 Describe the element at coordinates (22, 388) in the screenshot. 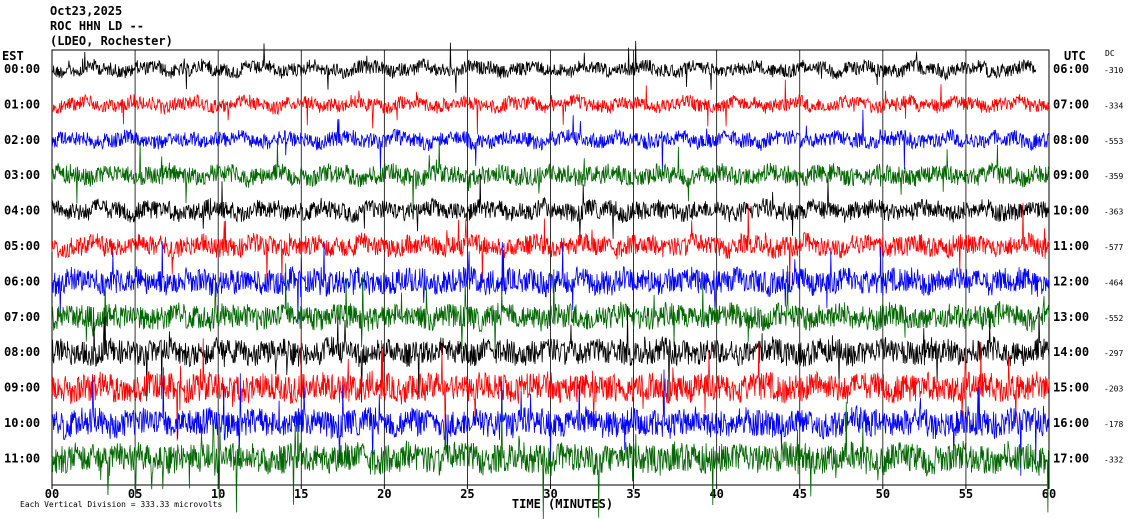

I see `est-hour-label: 09:00` at that location.